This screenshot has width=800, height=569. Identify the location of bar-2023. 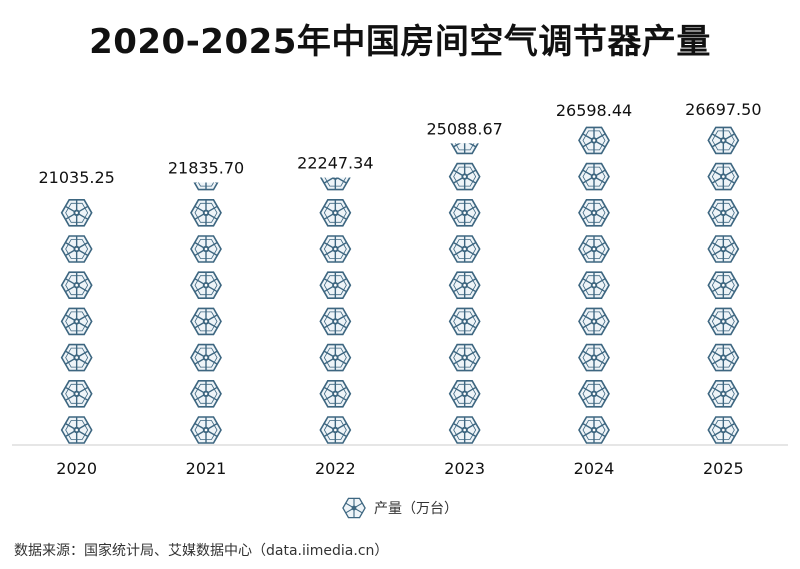
(464, 293).